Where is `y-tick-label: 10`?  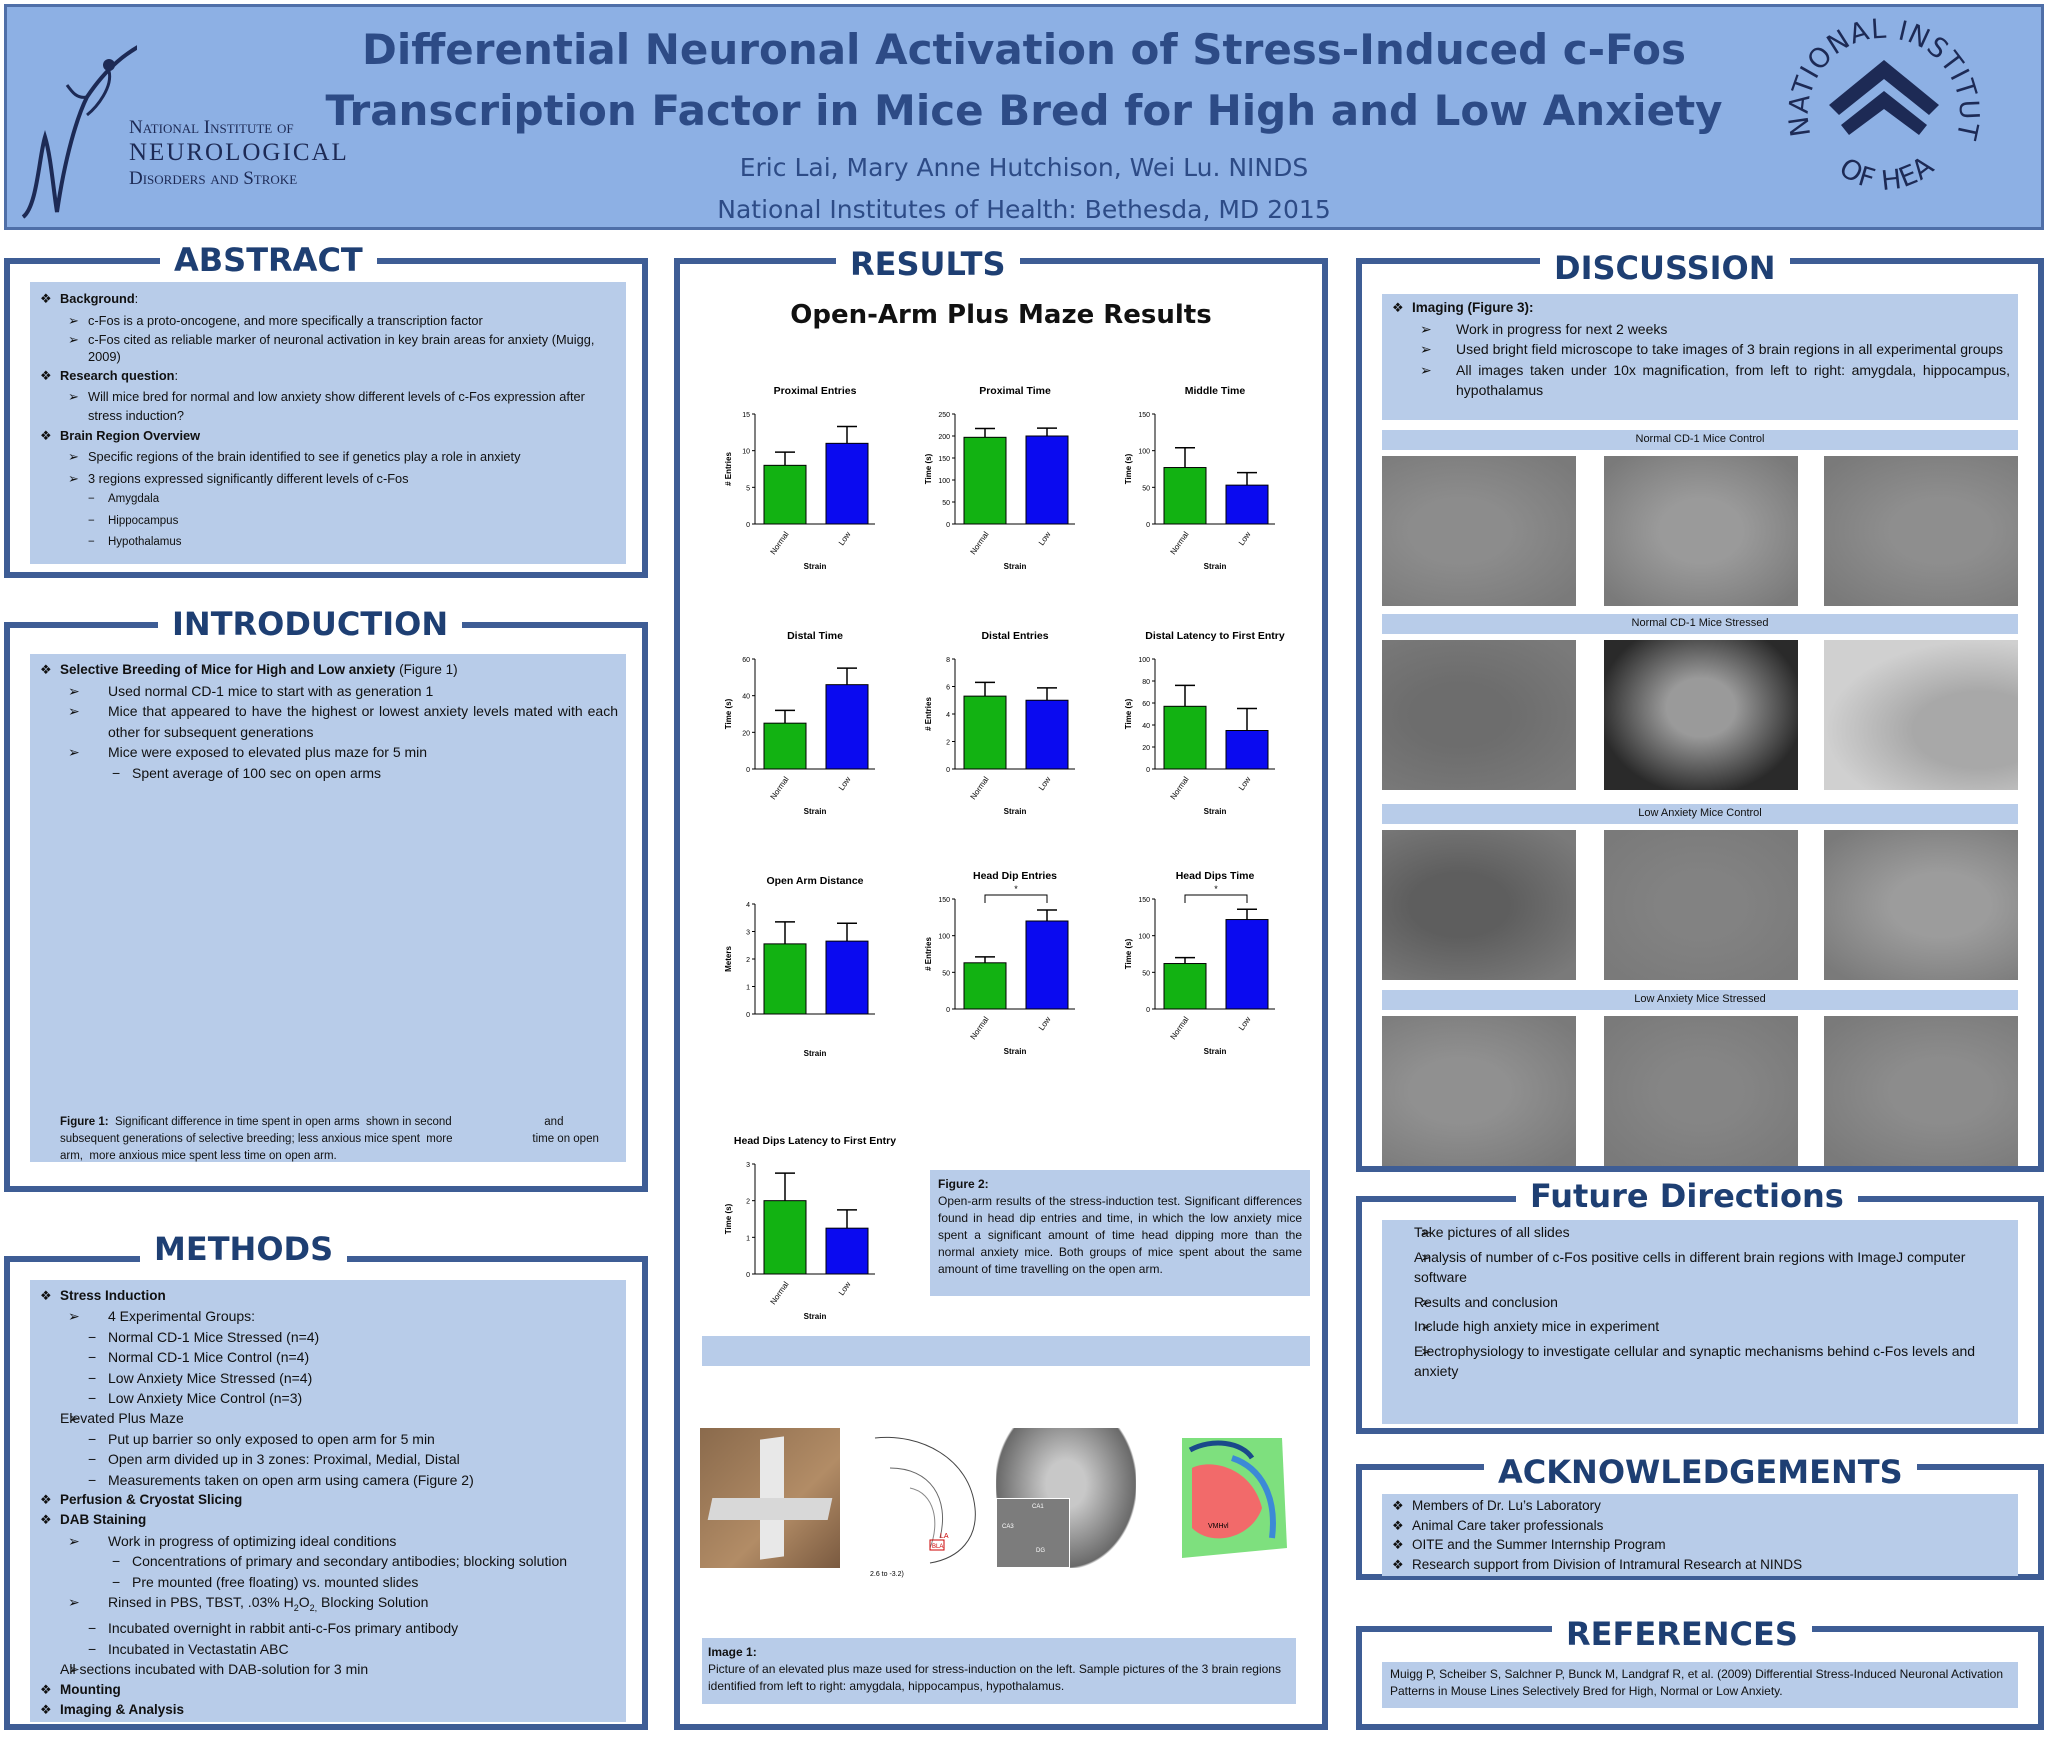 y-tick-label: 10 is located at coordinates (746, 452).